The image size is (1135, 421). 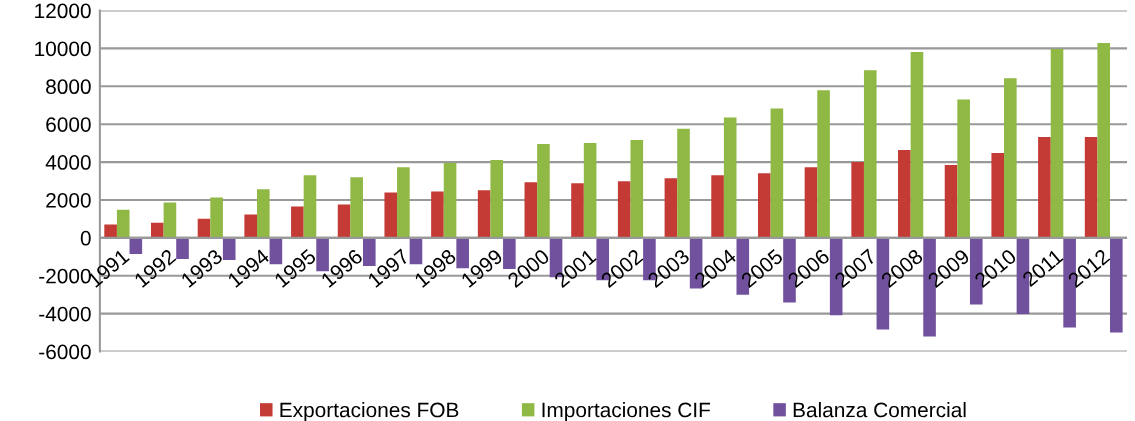 What do you see at coordinates (65, 276) in the screenshot?
I see `y-tick-label: -2000` at bounding box center [65, 276].